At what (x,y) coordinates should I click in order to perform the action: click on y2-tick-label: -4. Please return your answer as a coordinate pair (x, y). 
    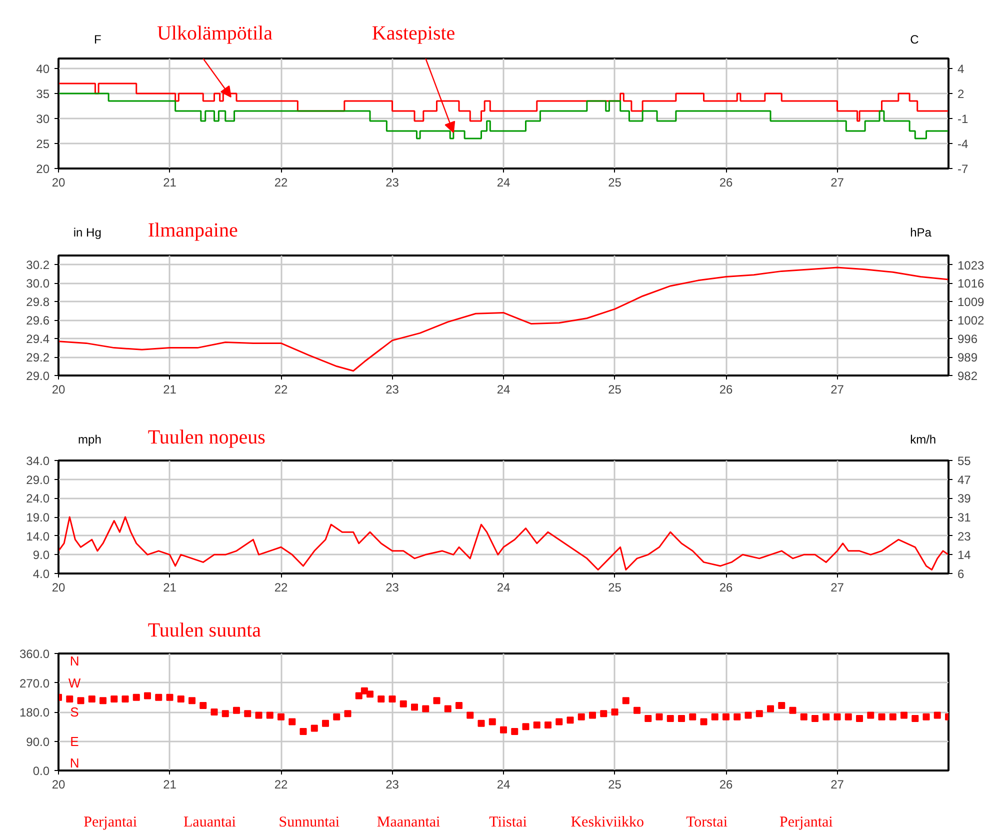
    Looking at the image, I should click on (963, 143).